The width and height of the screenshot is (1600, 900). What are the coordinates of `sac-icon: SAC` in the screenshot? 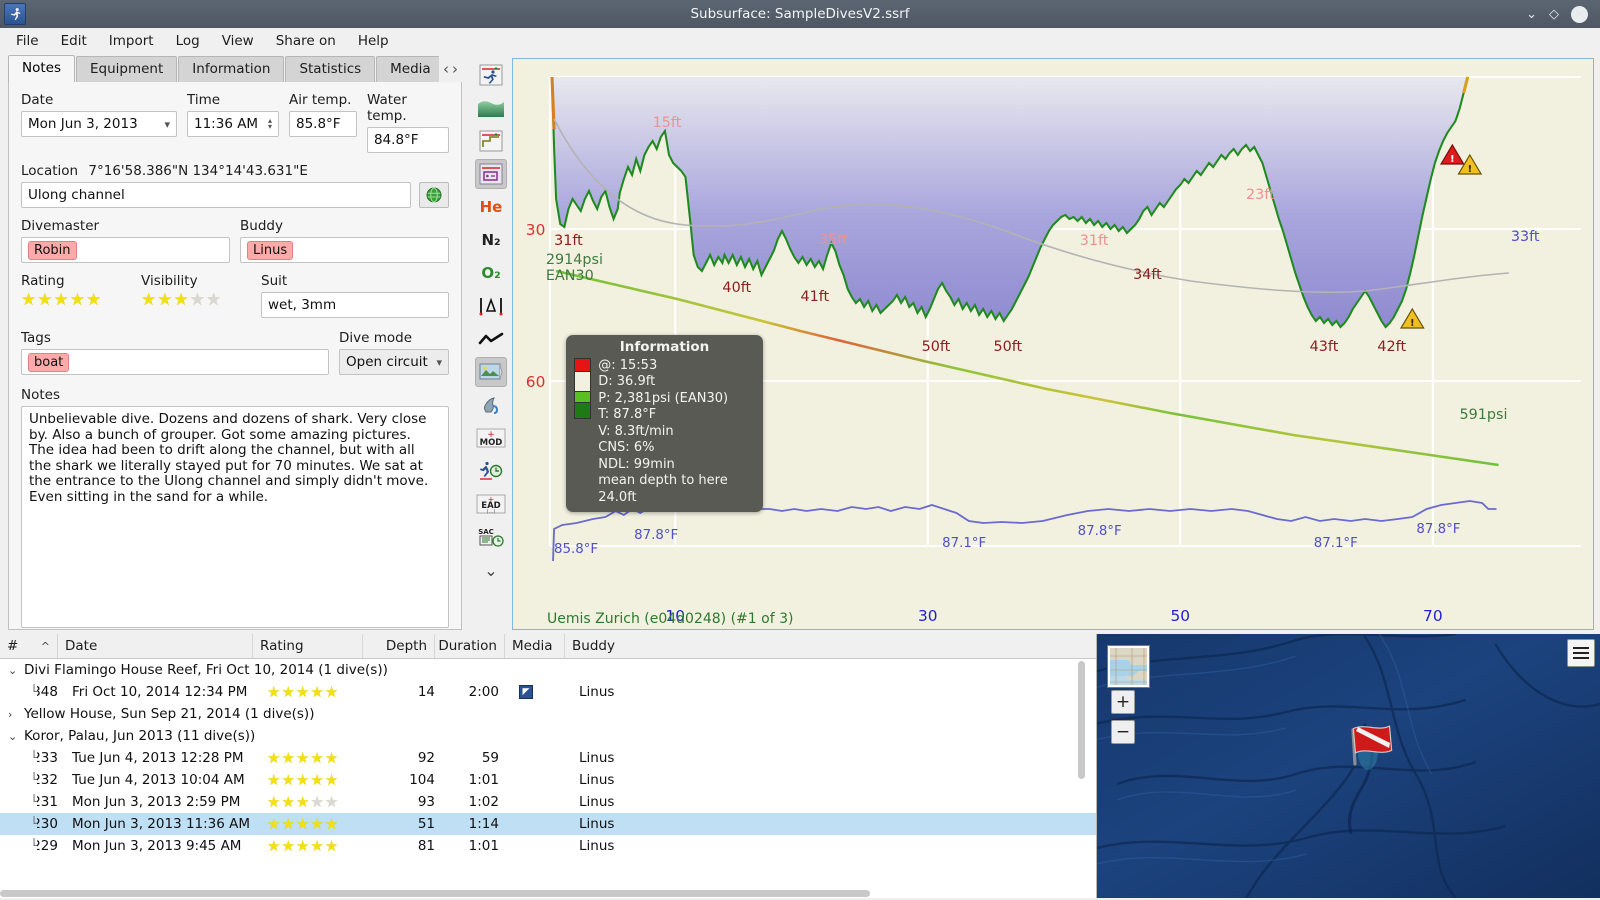 It's located at (491, 537).